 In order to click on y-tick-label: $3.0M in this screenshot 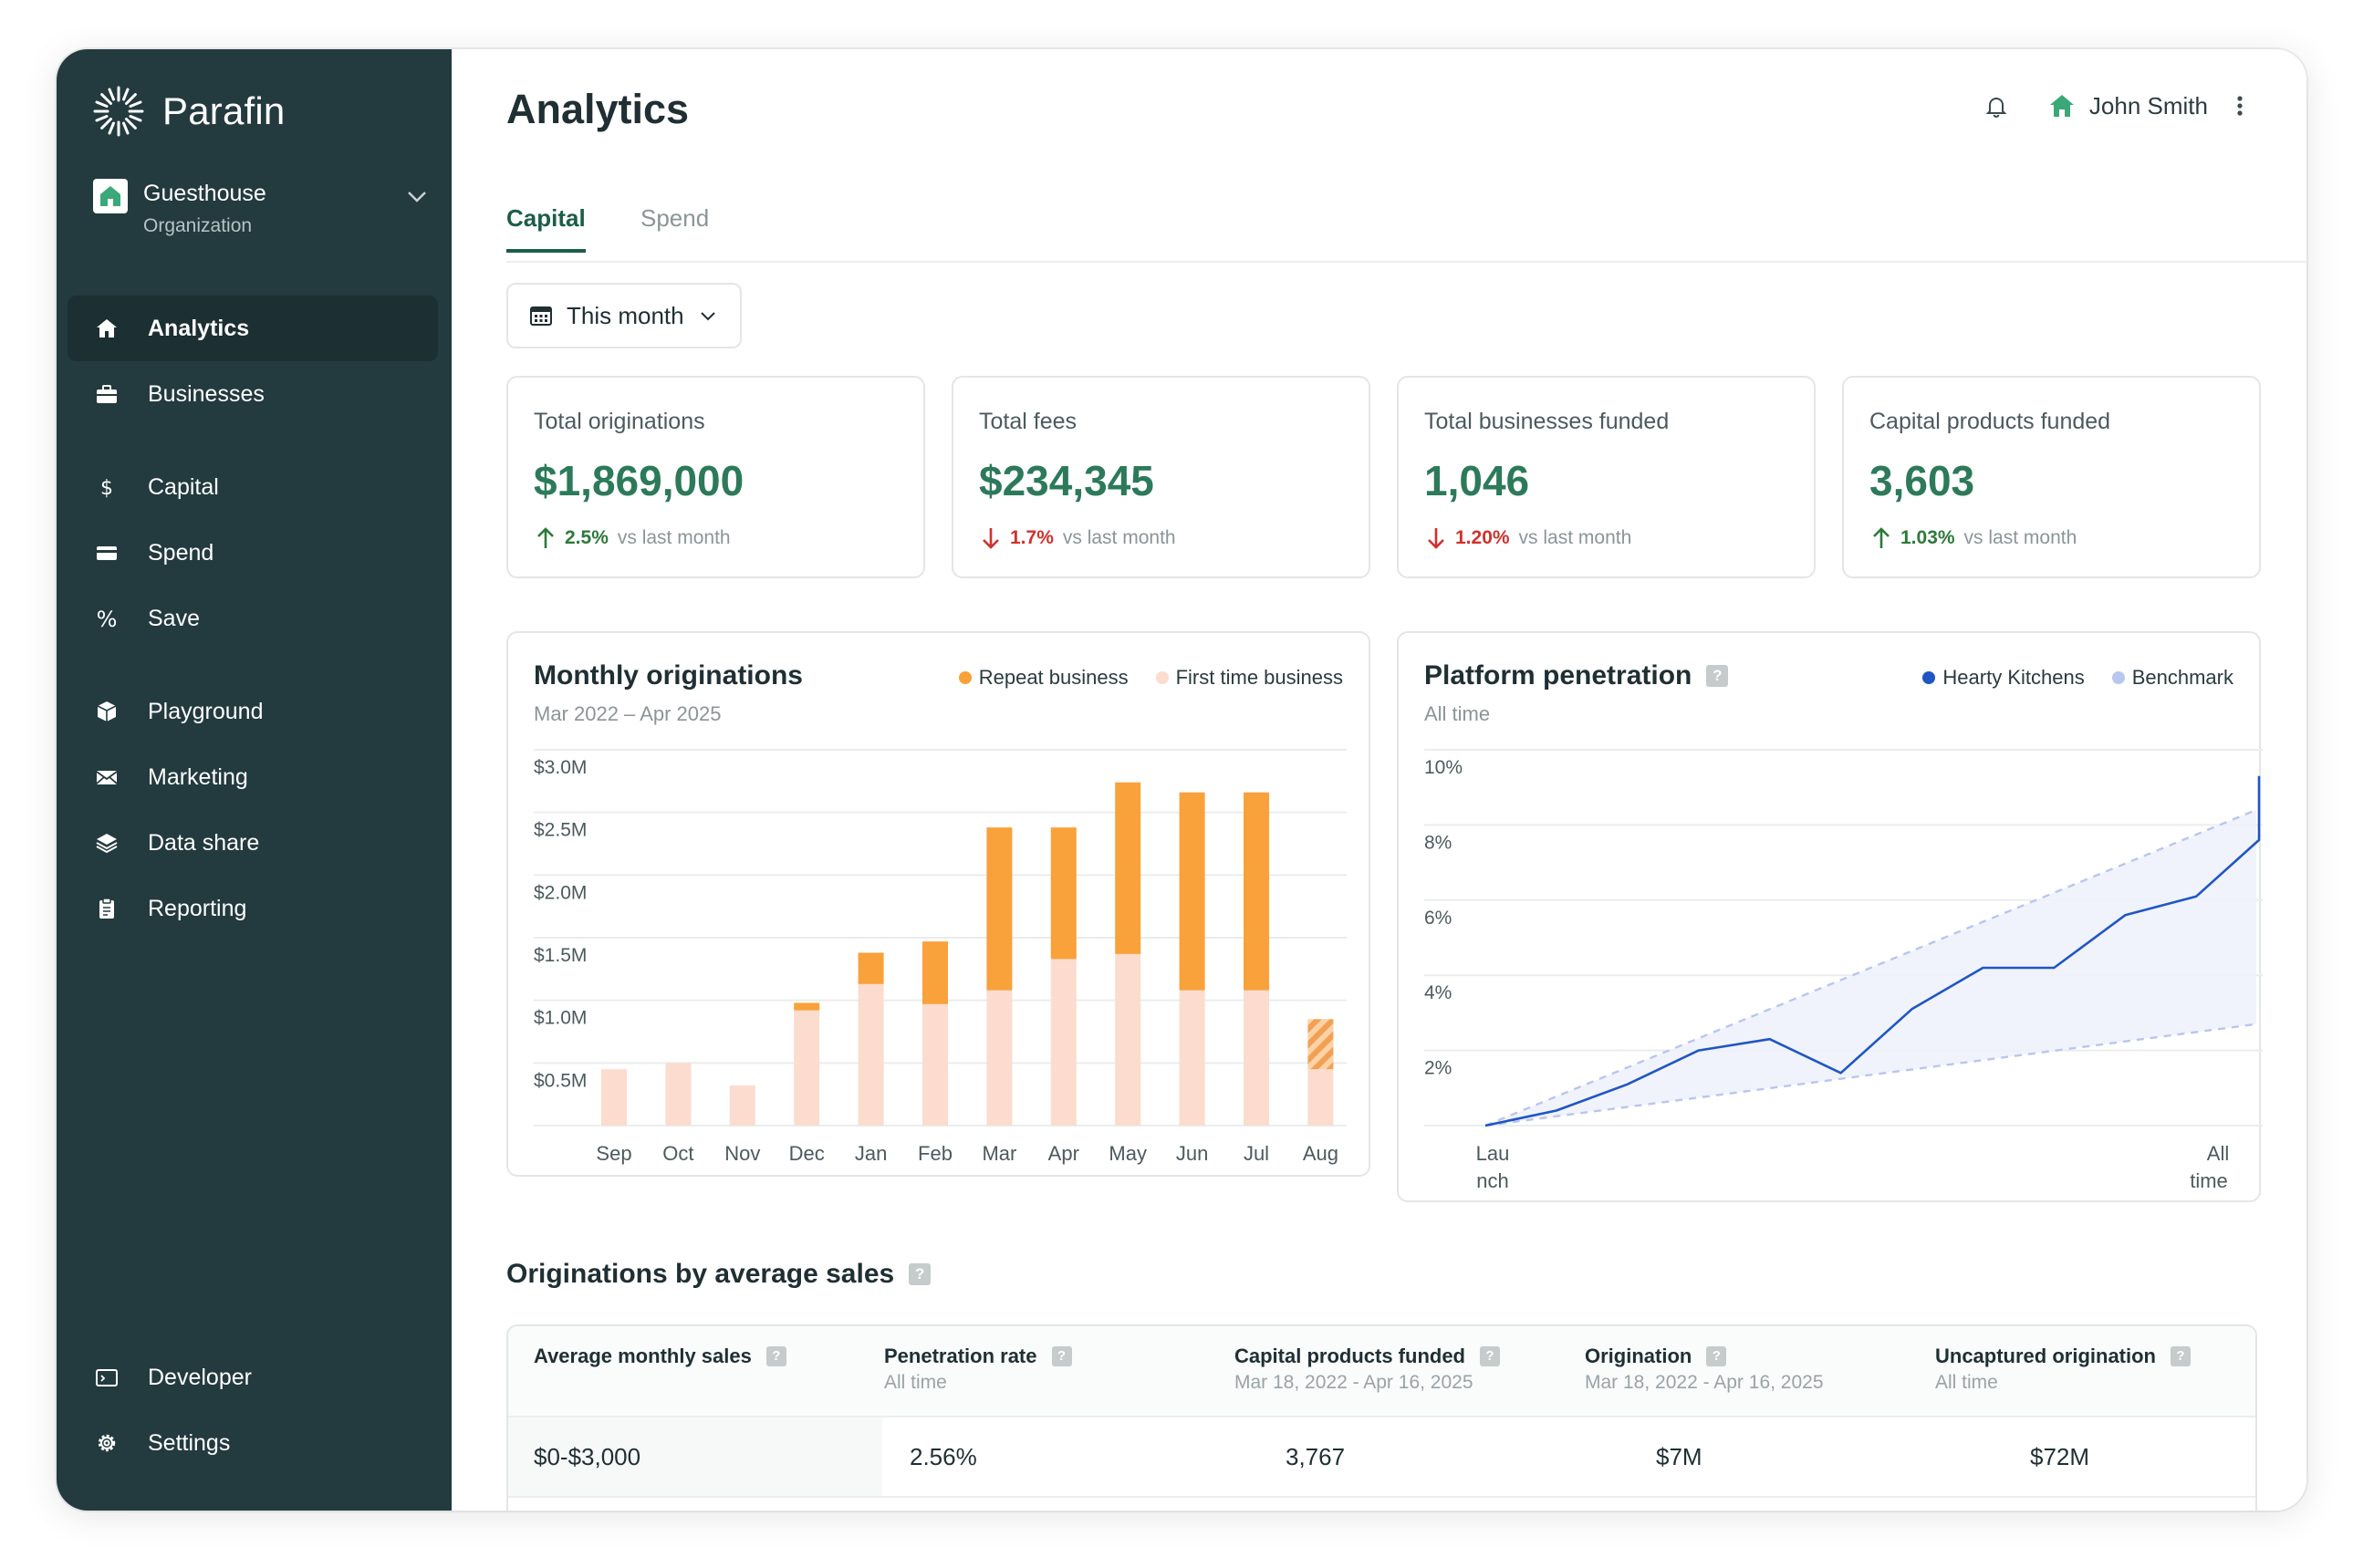, I will do `click(561, 768)`.